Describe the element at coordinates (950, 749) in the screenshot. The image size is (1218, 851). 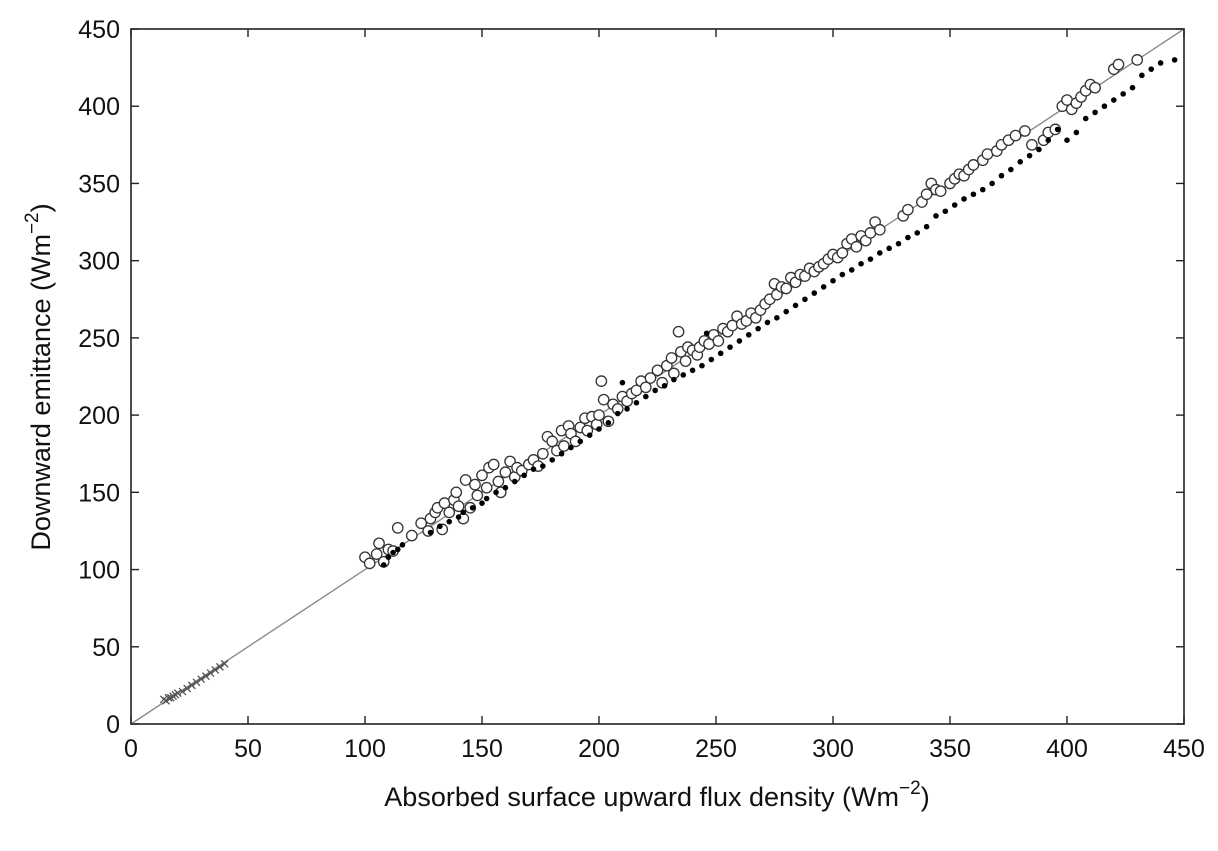
I see `x-tick-label: 350` at that location.